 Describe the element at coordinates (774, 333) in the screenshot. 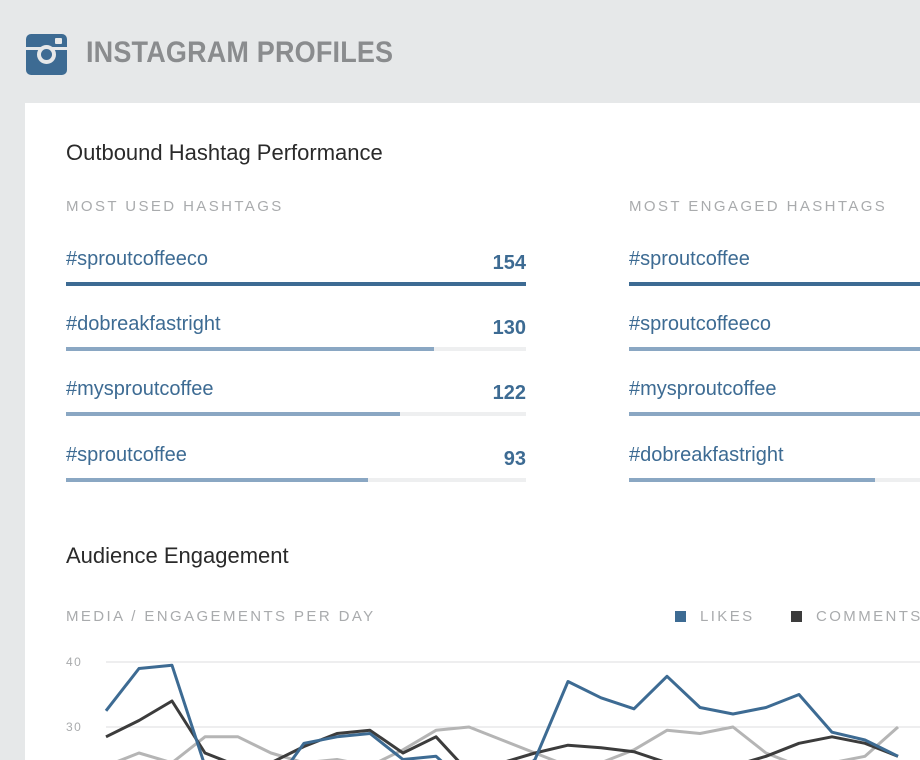

I see `engaged-hashtag-row: #sproutcoffeeco` at that location.